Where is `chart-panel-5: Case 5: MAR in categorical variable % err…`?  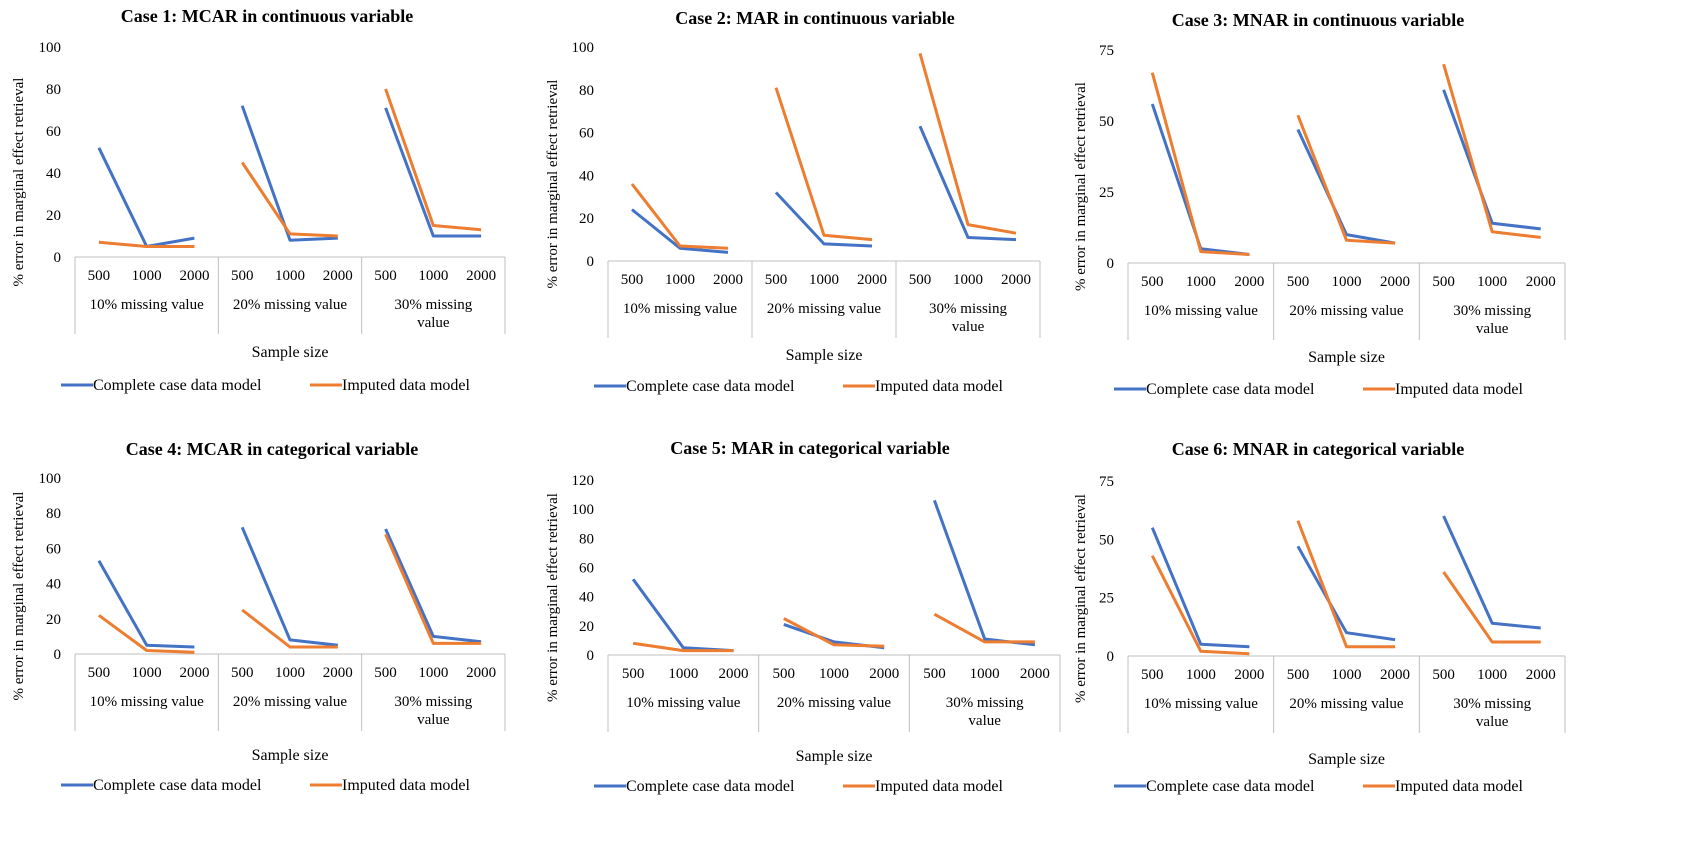 chart-panel-5: Case 5: MAR in categorical variable % err… is located at coordinates (803, 616).